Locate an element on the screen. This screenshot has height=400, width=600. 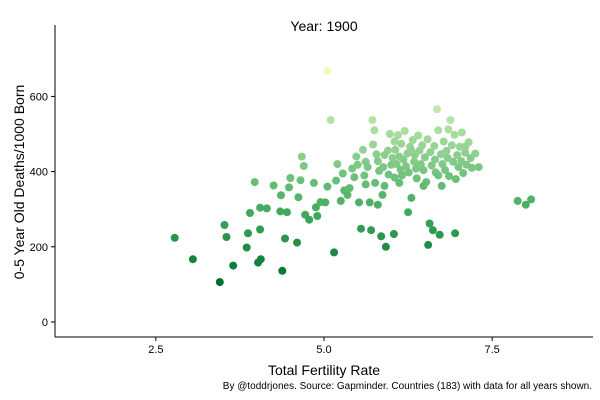
chart-title: Year: 1900 is located at coordinates (324, 26).